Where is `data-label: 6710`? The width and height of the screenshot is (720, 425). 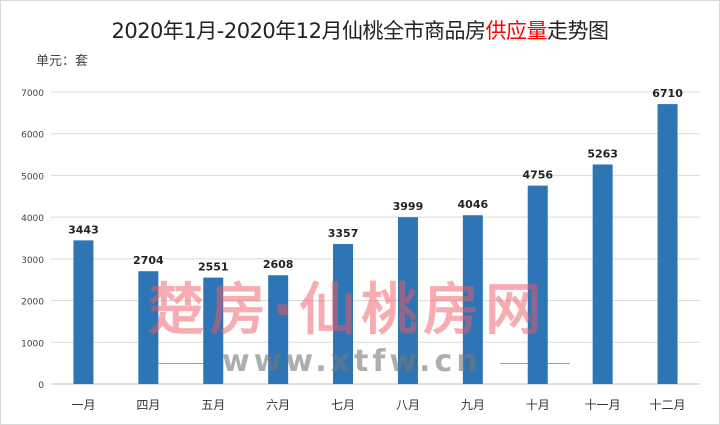 data-label: 6710 is located at coordinates (667, 93).